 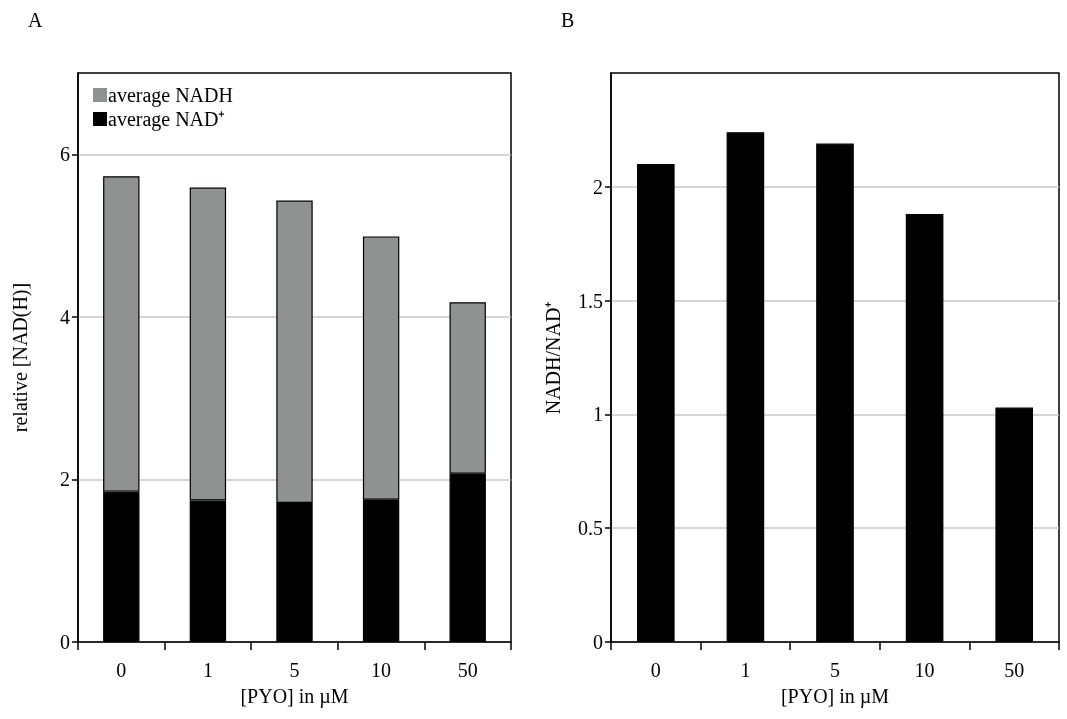 I want to click on y-axis-title: relative [NAD(H)], so click(x=20, y=357).